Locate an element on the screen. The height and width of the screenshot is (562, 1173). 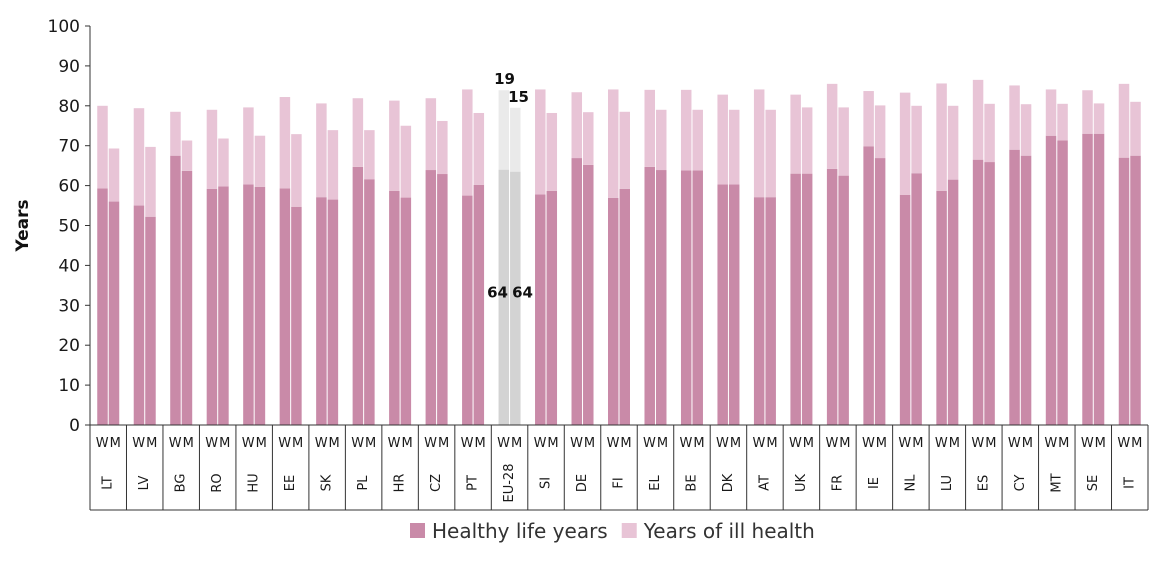
y-tick-label: 100 is located at coordinates (64, 27).